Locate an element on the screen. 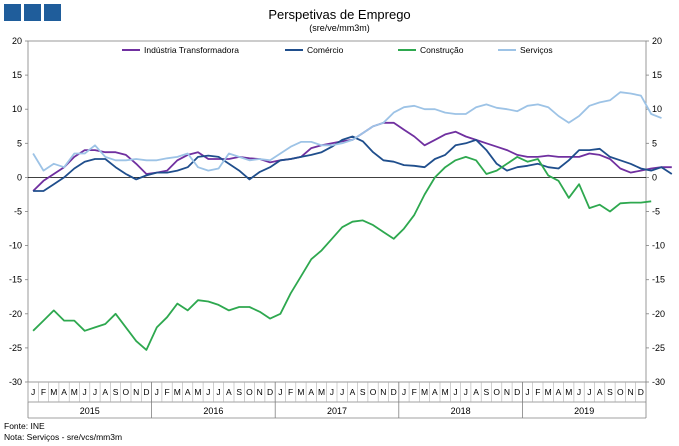 This screenshot has height=446, width=679. y-tick-label-left: 0 is located at coordinates (19, 177).